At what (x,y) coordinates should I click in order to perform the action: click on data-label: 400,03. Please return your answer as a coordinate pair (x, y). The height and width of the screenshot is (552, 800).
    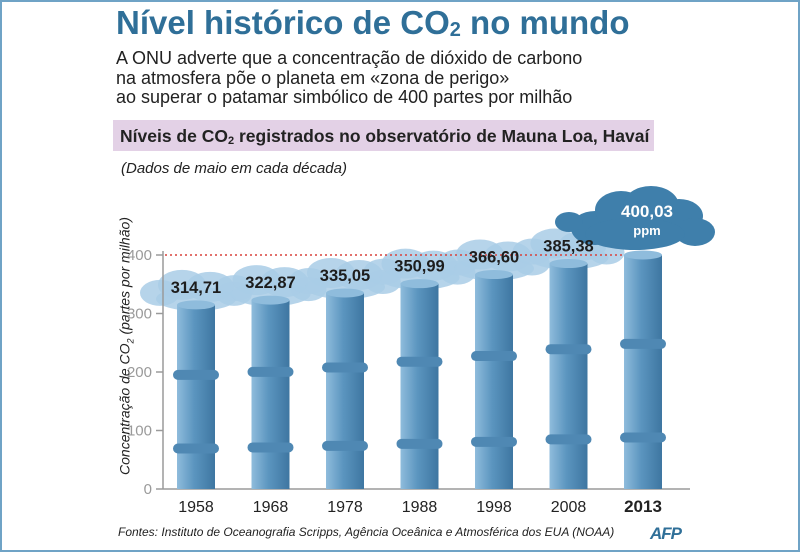
    Looking at the image, I should click on (647, 211).